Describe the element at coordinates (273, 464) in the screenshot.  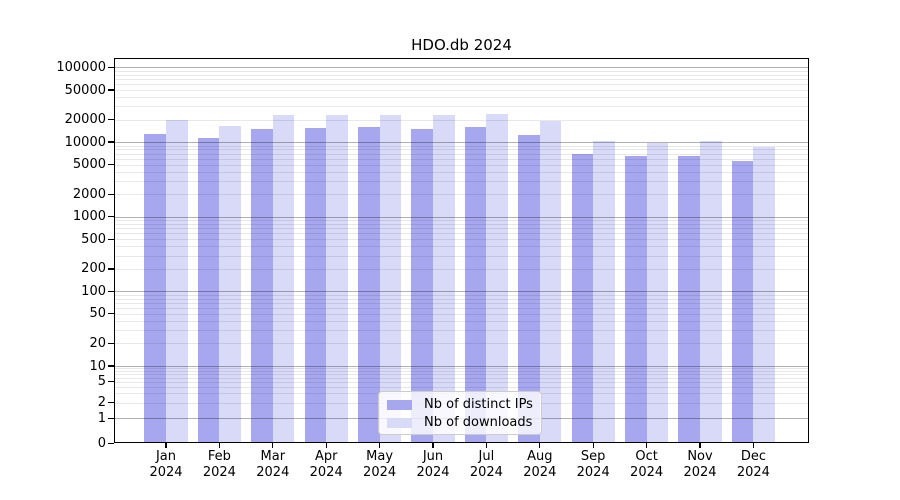
I see `x-tick-label-mar: Mar 2024` at that location.